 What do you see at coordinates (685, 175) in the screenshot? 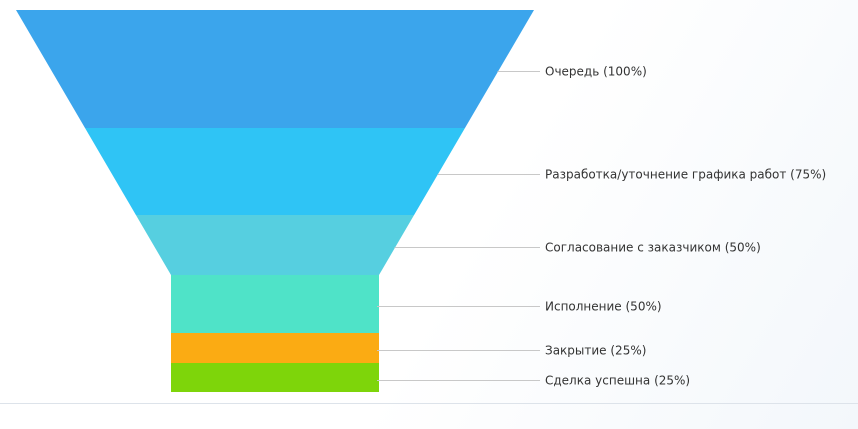
I see `funnel-label-2: Разработка/уточнение графика работ (75%)` at bounding box center [685, 175].